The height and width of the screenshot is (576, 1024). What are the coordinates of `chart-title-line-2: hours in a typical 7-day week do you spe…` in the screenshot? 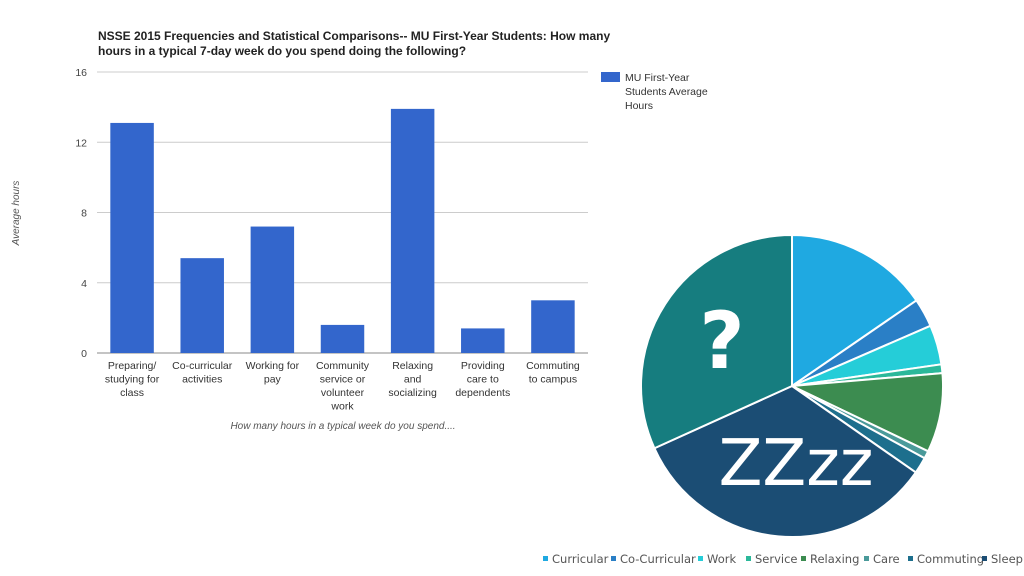 It's located at (282, 51).